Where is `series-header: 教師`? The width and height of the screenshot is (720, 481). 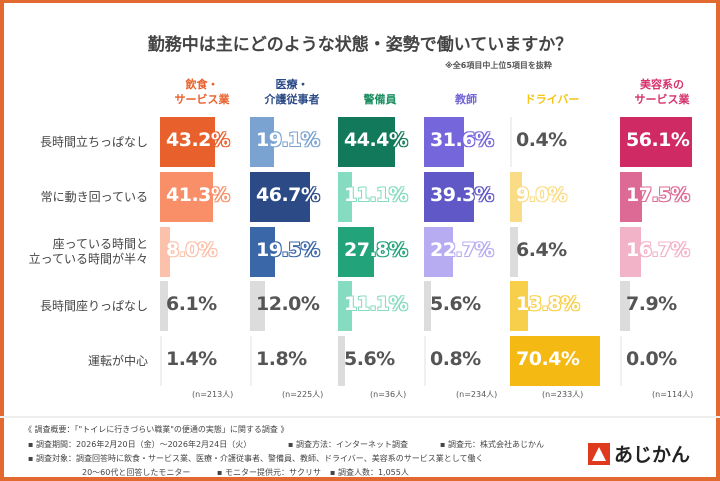
series-header: 教師 is located at coordinates (466, 99).